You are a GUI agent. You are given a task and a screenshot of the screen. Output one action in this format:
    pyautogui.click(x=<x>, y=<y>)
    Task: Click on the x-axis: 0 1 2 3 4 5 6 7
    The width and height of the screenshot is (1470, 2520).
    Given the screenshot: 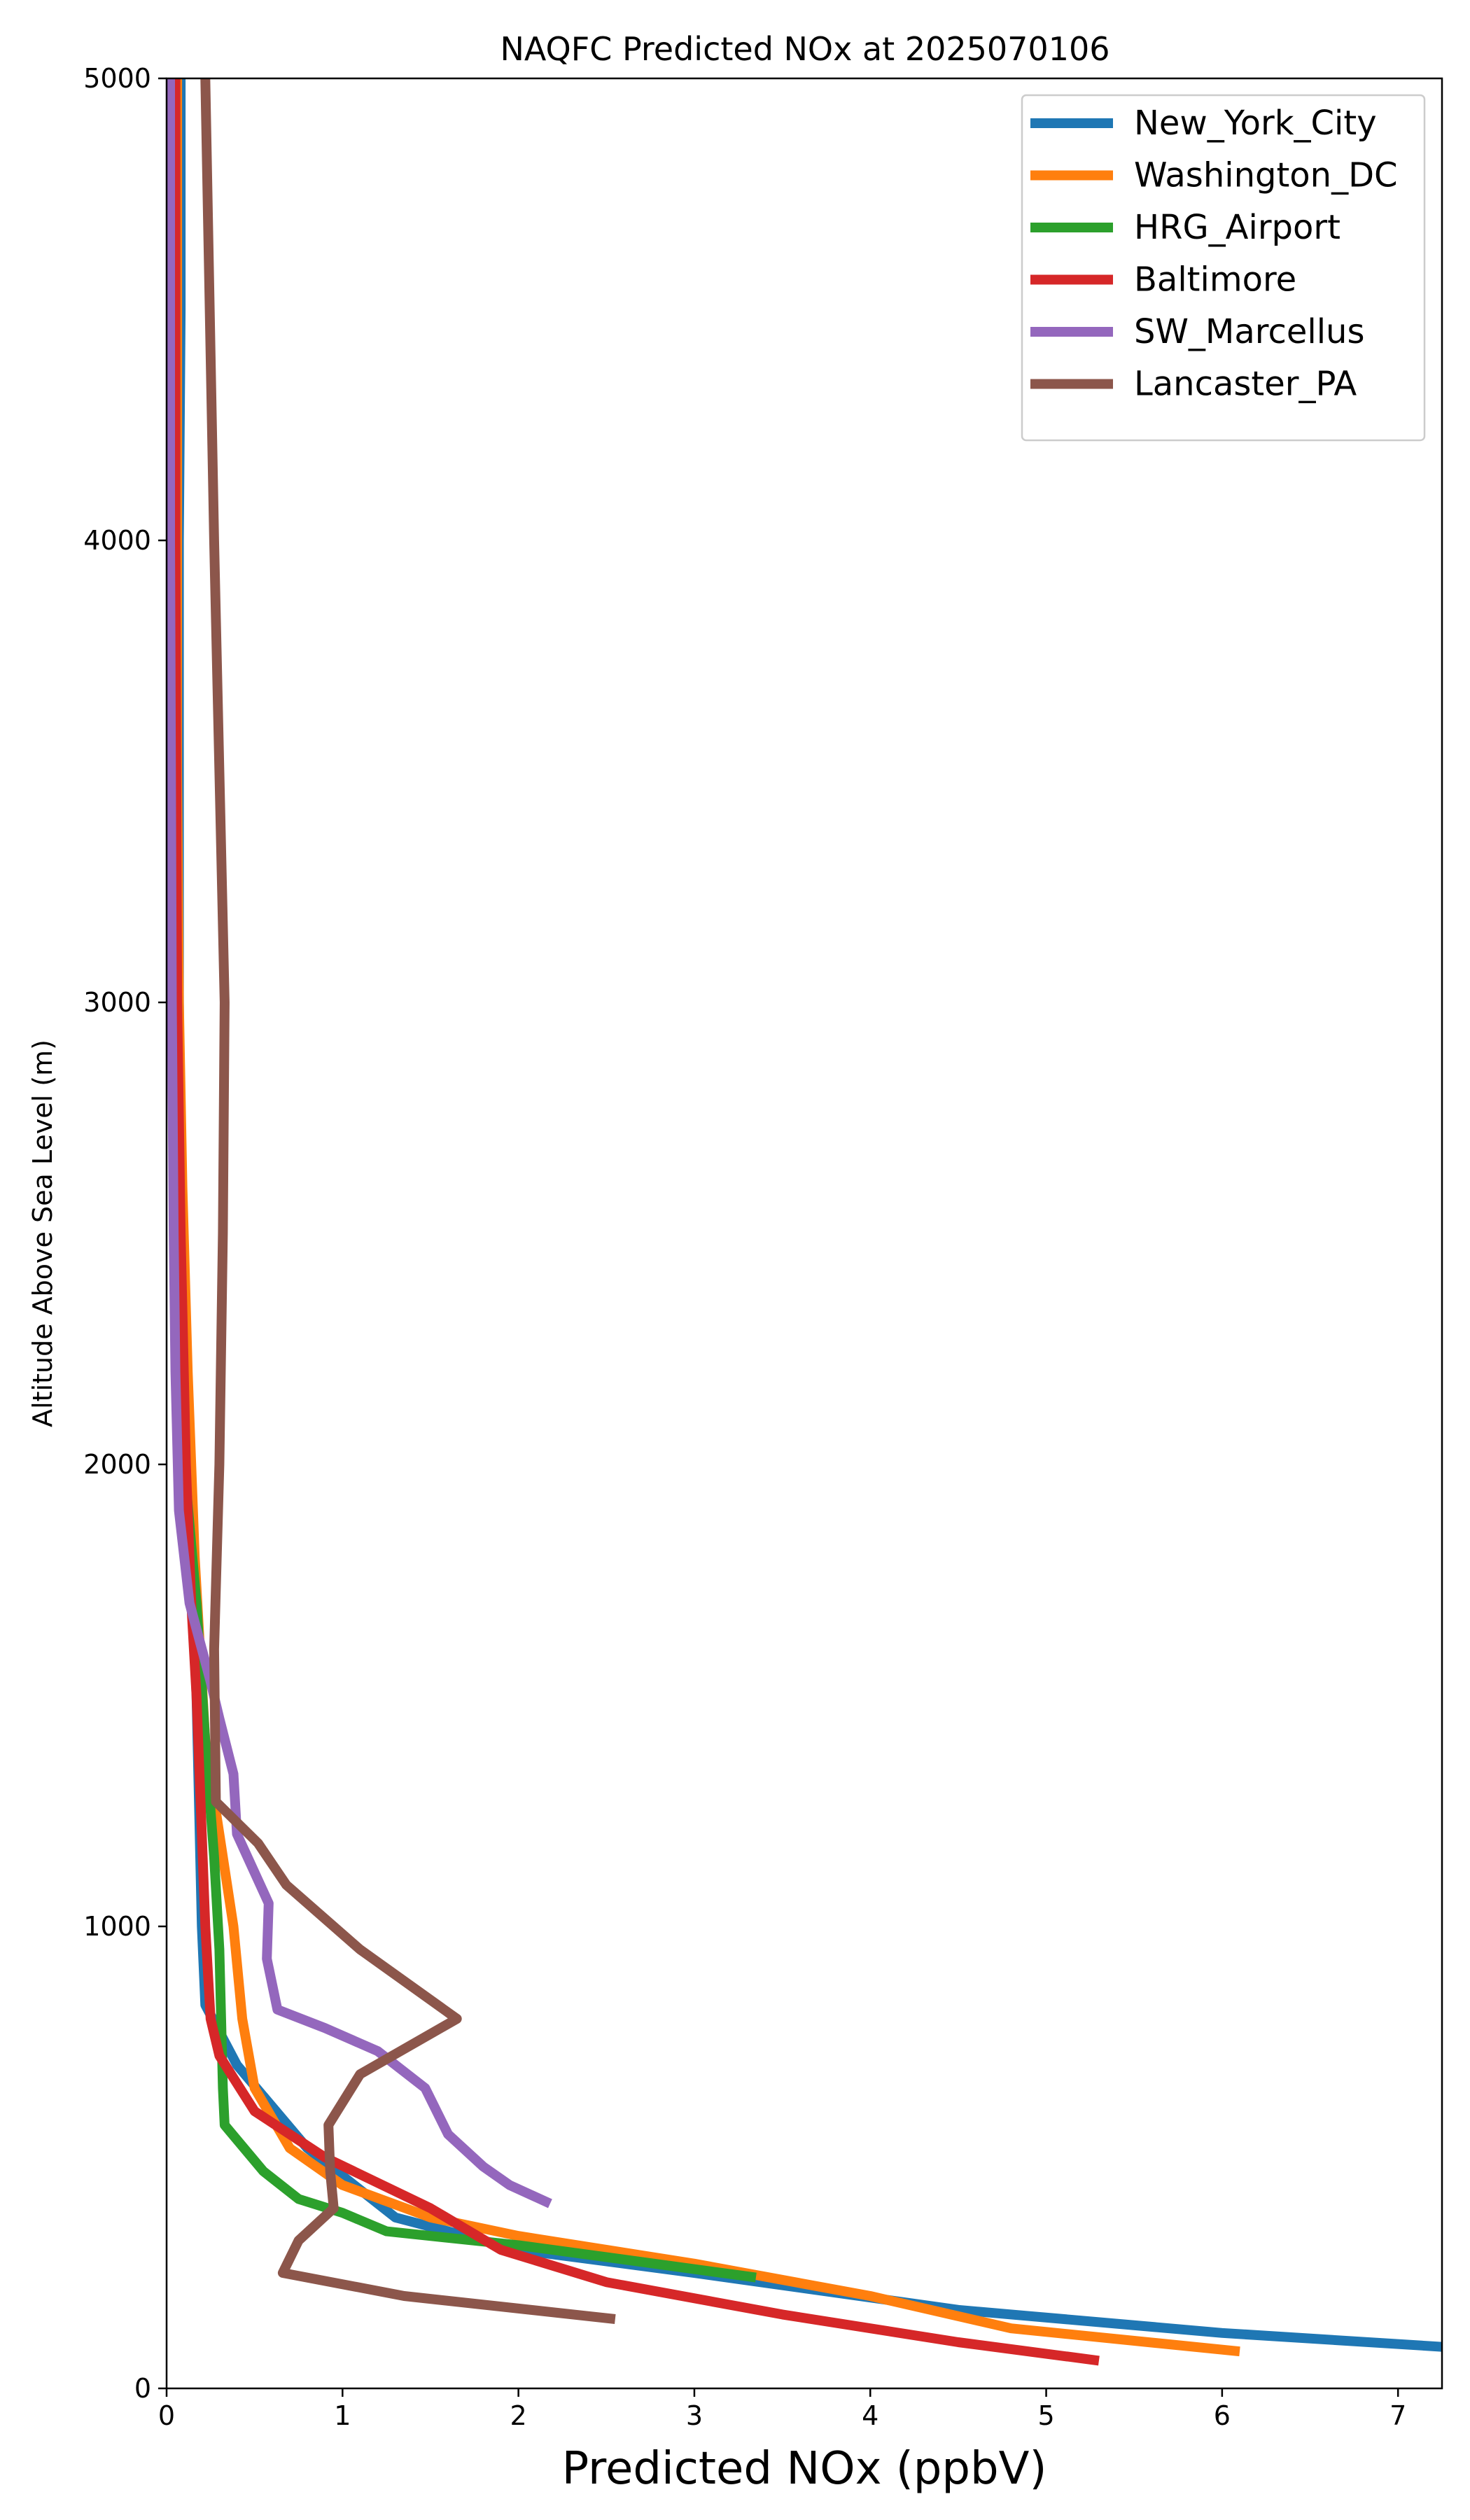 What is the action you would take?
    pyautogui.click(x=782, y=2409)
    